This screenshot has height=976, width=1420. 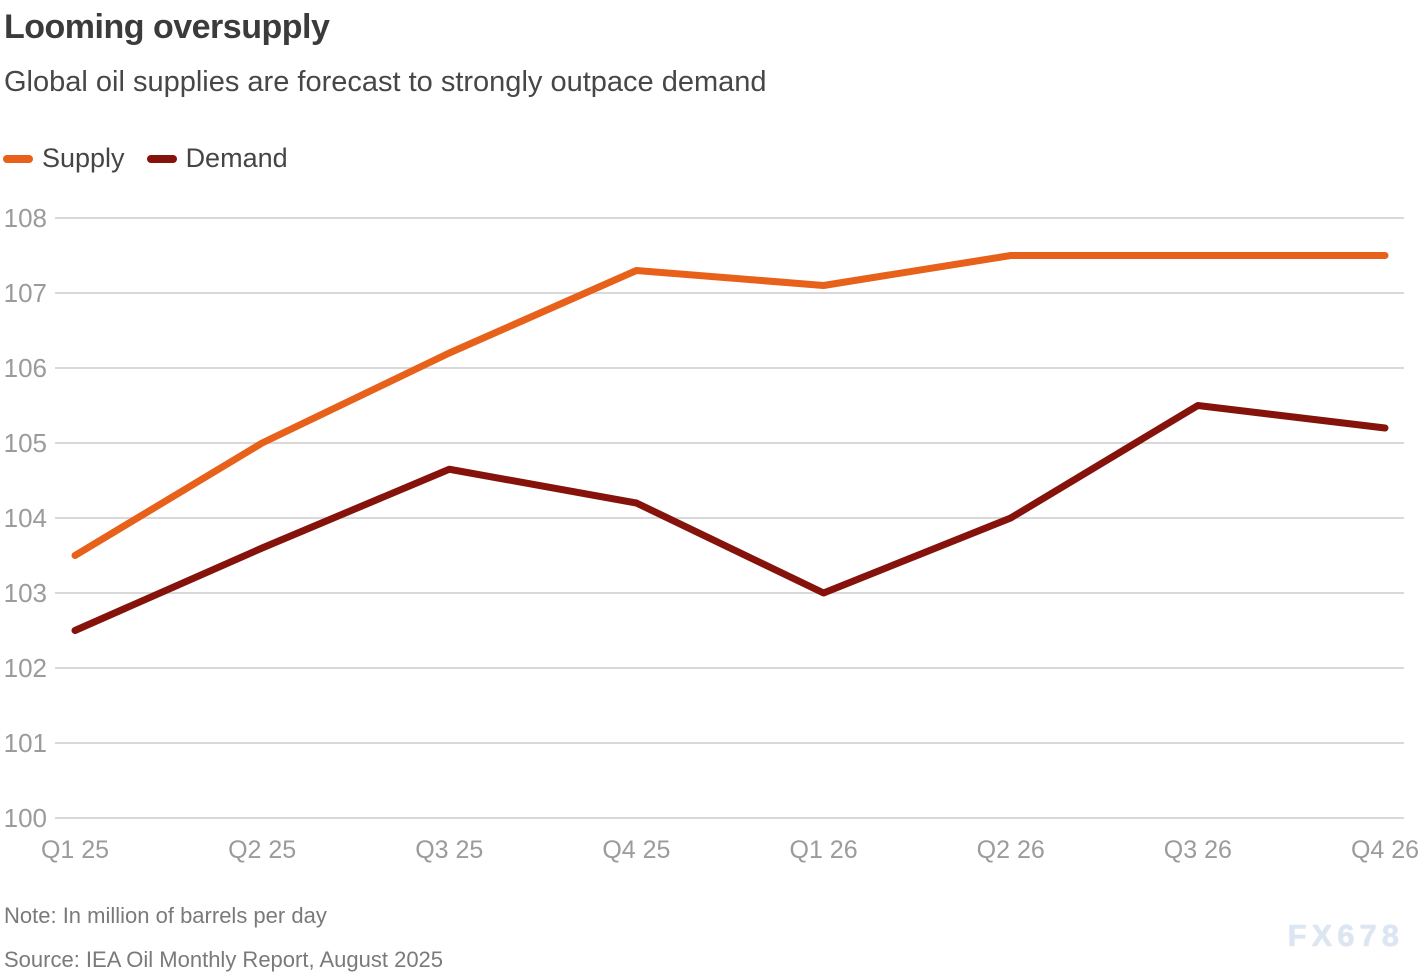 I want to click on chart-note: Note: In million of barrels per day, so click(x=165, y=915).